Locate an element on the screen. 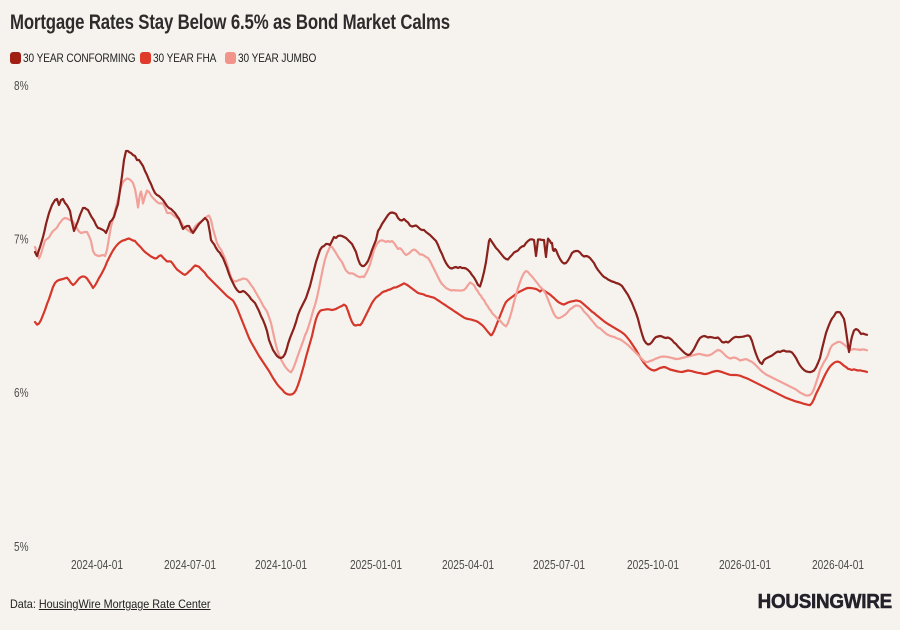 This screenshot has width=900, height=630. svg-text: 6% is located at coordinates (21, 393).